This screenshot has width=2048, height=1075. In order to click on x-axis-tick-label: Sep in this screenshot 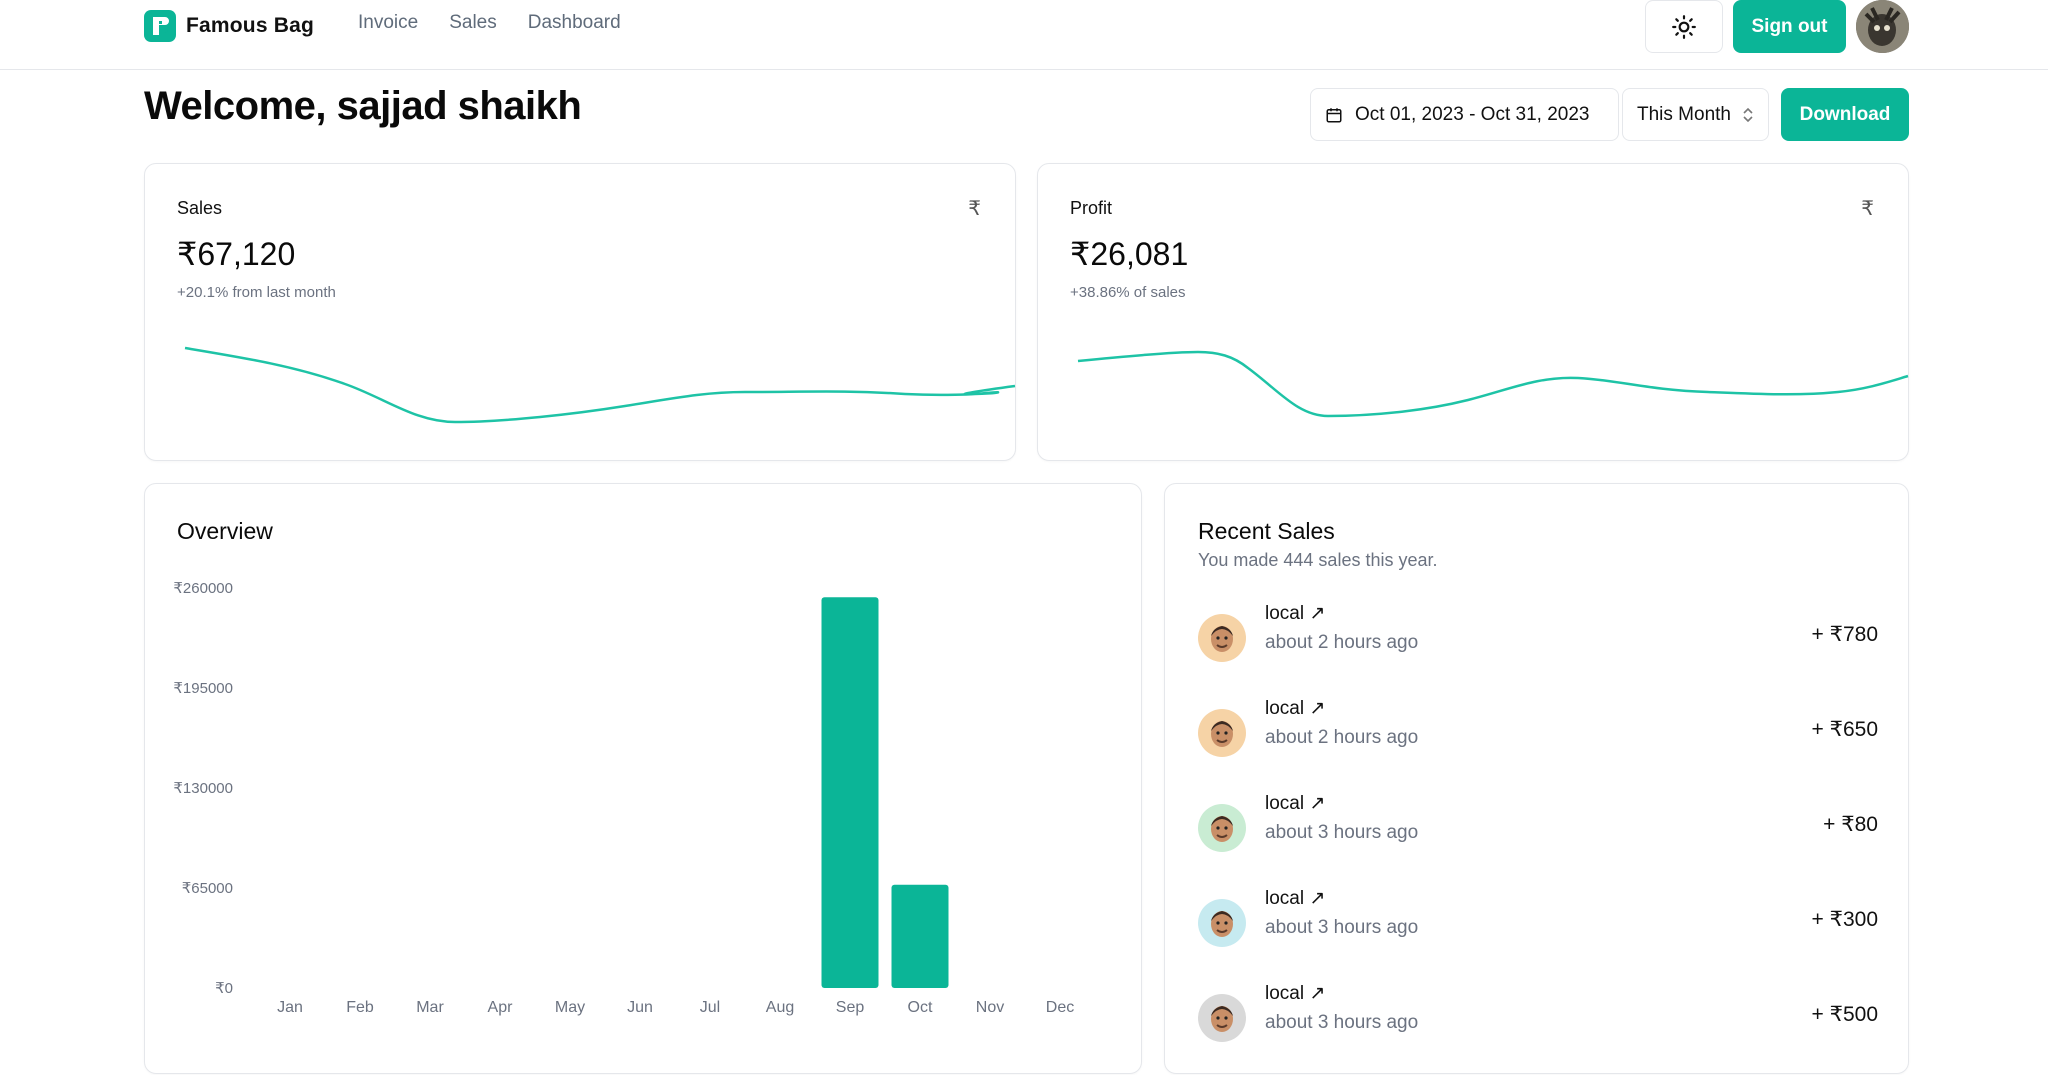, I will do `click(850, 1007)`.